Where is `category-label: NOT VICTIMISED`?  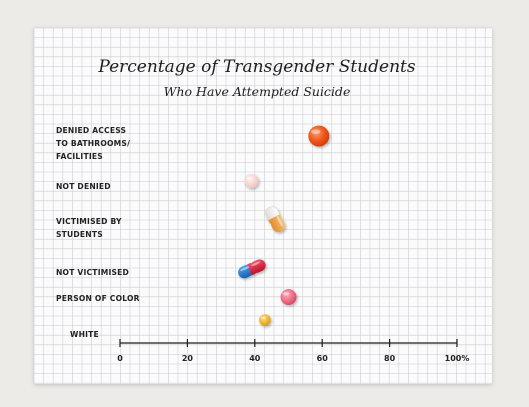 category-label: NOT VICTIMISED is located at coordinates (92, 272).